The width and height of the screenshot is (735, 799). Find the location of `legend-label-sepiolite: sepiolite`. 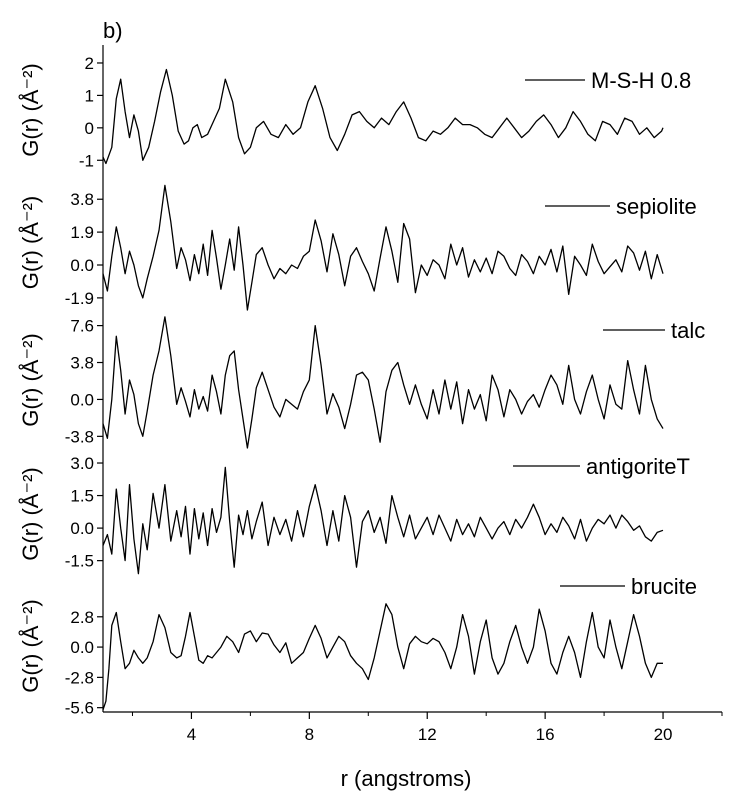

legend-label-sepiolite: sepiolite is located at coordinates (656, 206).